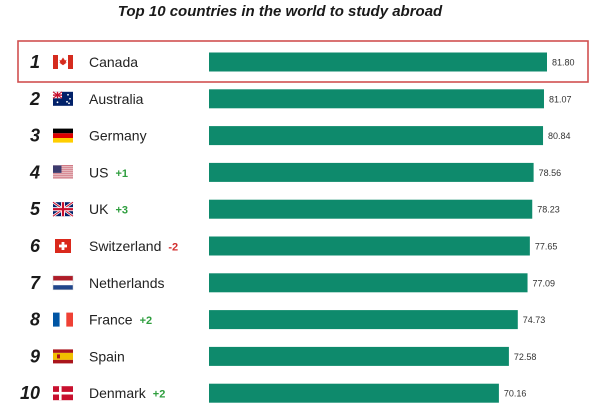  I want to click on value-label: 72.58, so click(525, 357).